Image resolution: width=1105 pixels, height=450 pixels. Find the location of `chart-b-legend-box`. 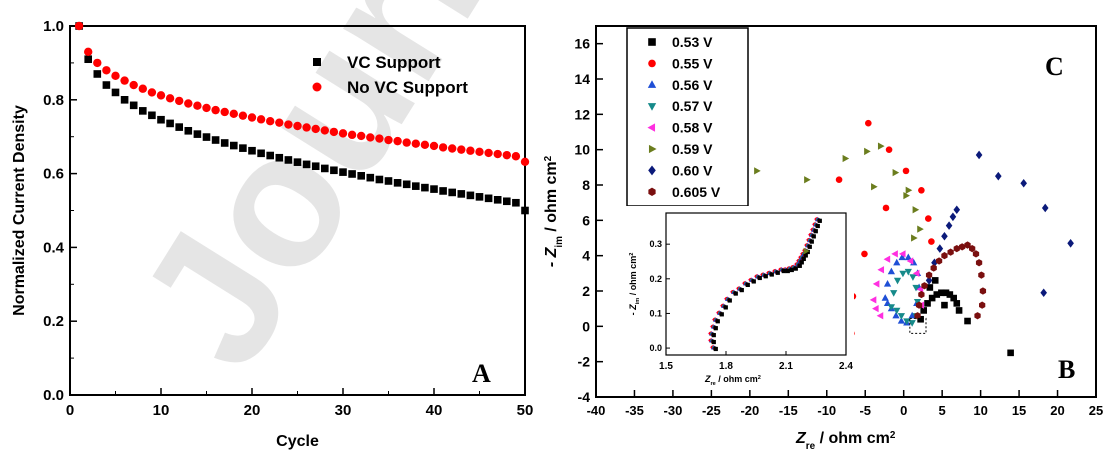

chart-b-legend-box is located at coordinates (687, 117).